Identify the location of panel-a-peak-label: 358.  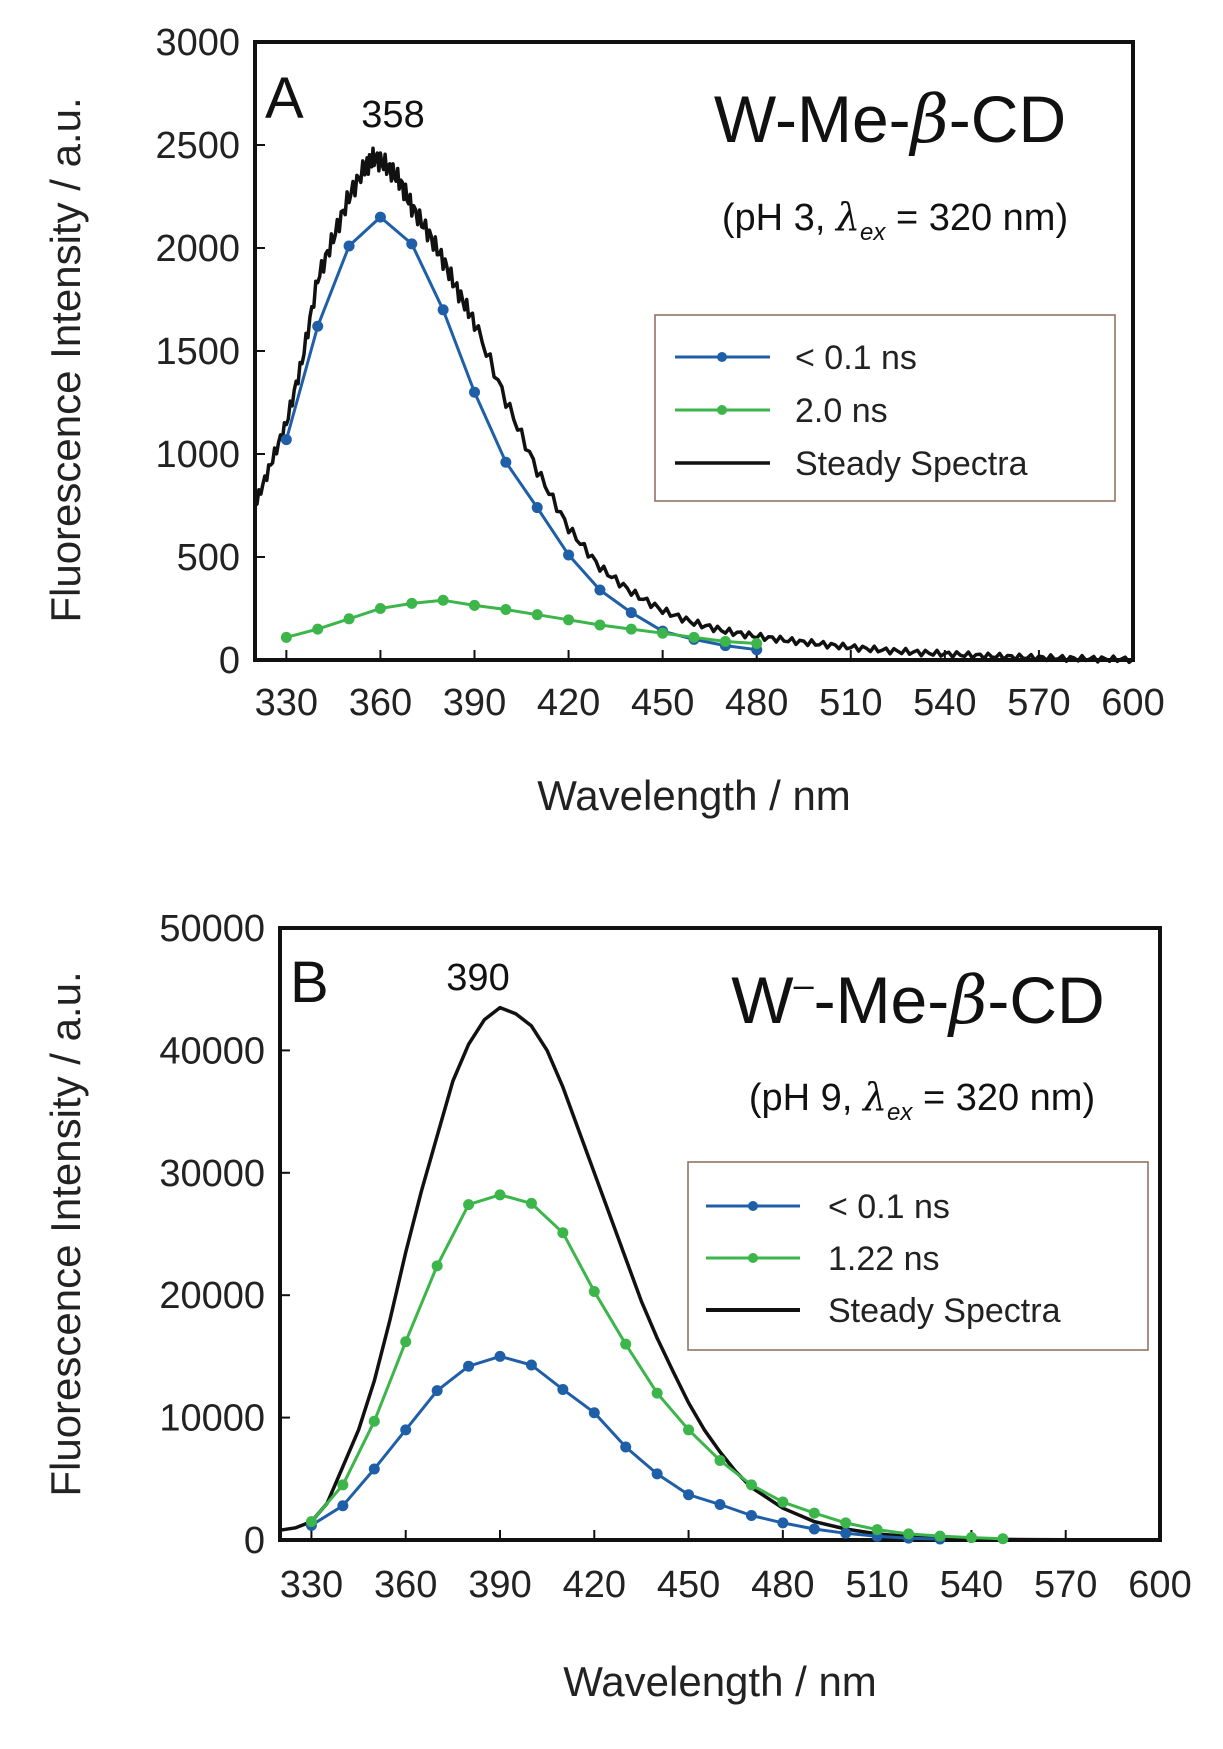
(392, 115).